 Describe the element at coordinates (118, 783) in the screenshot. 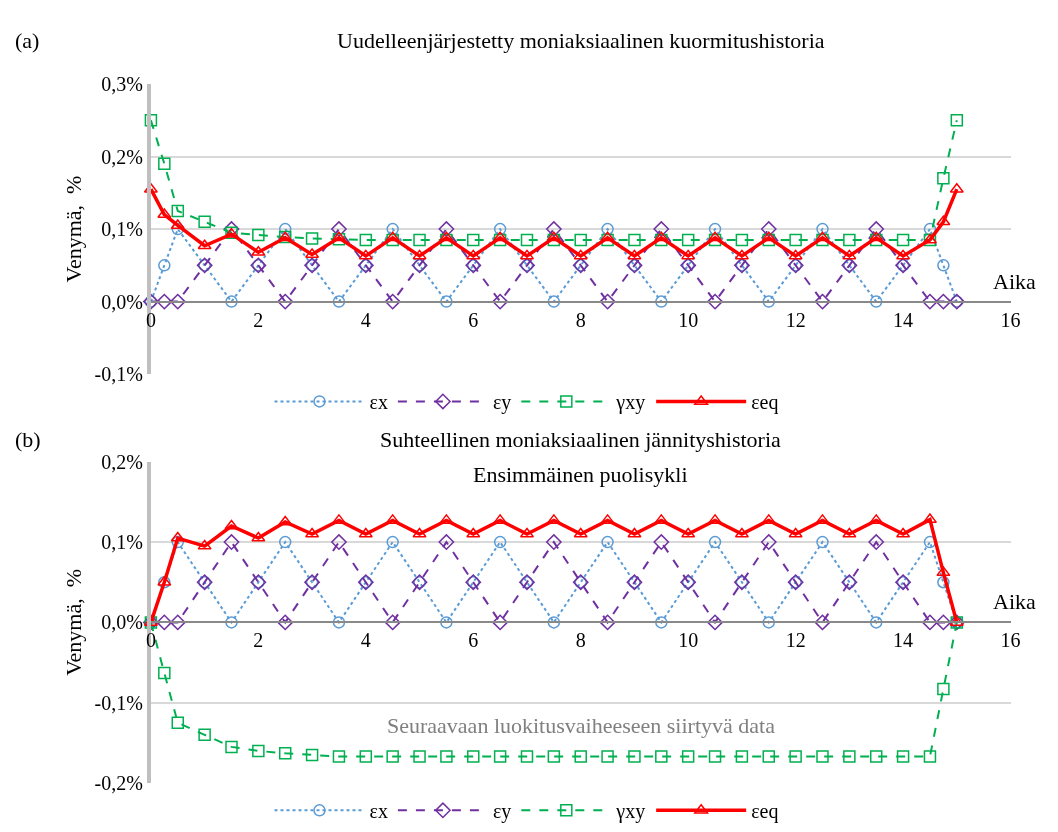

I see `y-tick-label: -0,2%` at that location.